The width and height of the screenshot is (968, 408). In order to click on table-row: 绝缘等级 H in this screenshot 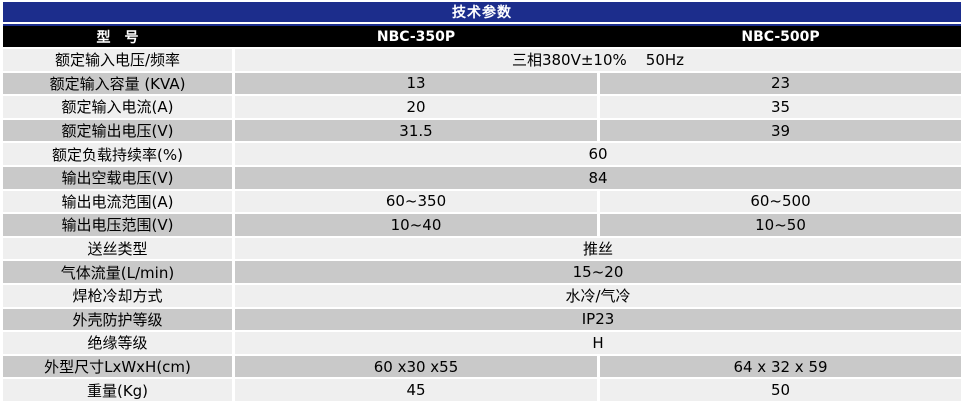, I will do `click(482, 343)`.